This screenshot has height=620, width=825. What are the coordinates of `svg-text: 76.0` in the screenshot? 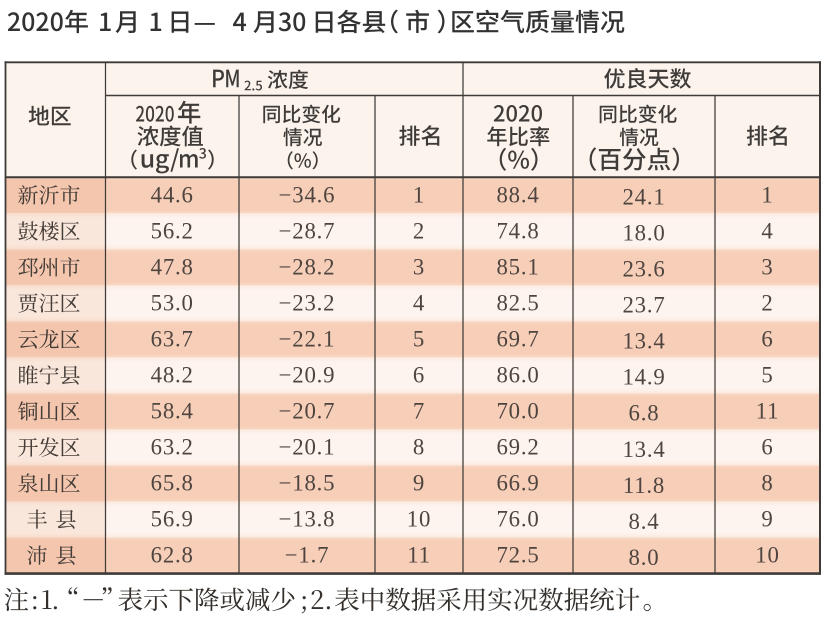 It's located at (517, 519).